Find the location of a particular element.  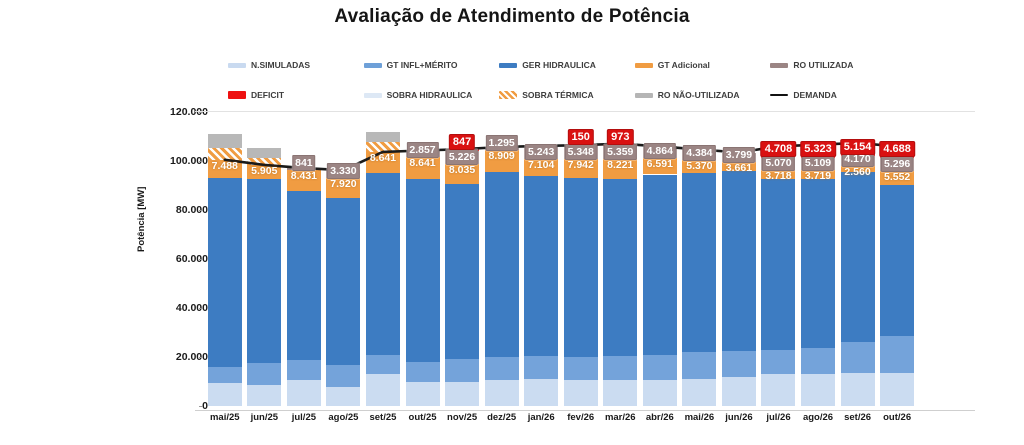

y-tick-label: 20.000 is located at coordinates (191, 357).